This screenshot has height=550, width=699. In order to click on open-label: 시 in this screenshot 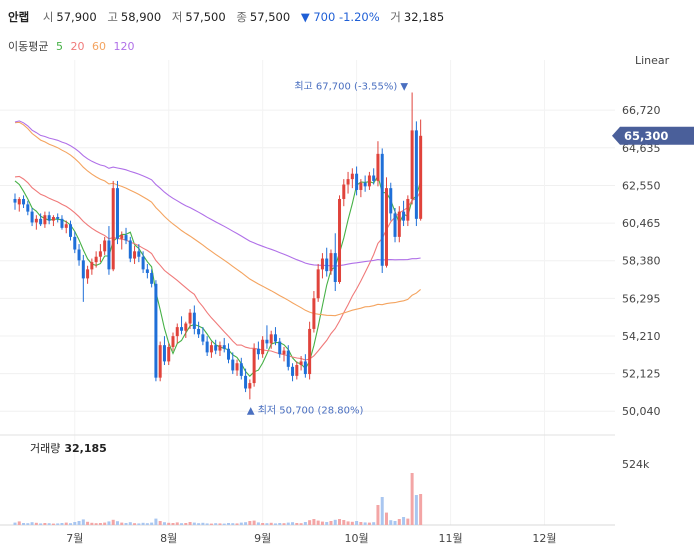, I will do `click(48, 17)`.